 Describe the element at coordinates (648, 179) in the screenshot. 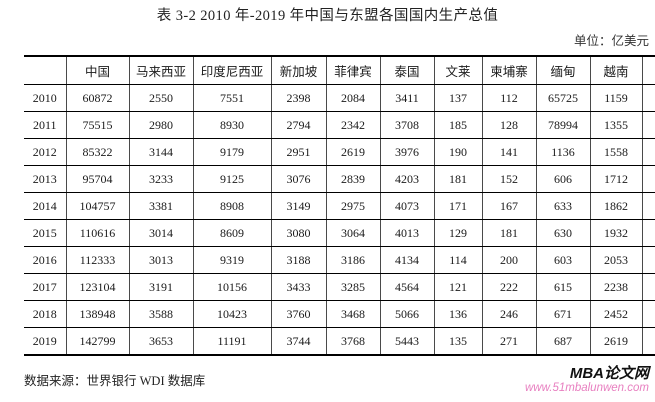

I see `value-cell: 120` at that location.